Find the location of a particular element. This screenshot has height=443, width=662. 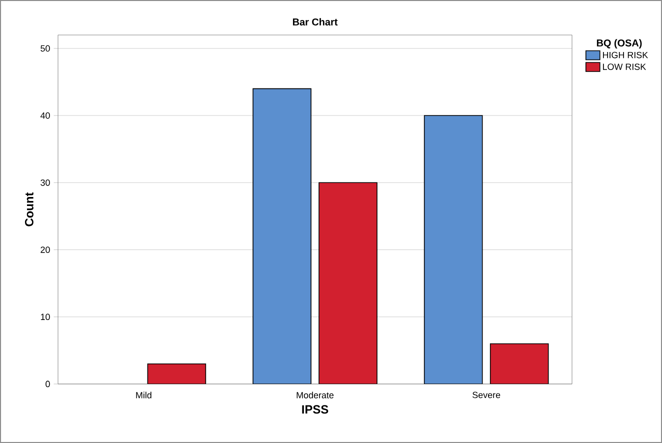

y-tick-label: 20 is located at coordinates (45, 249).